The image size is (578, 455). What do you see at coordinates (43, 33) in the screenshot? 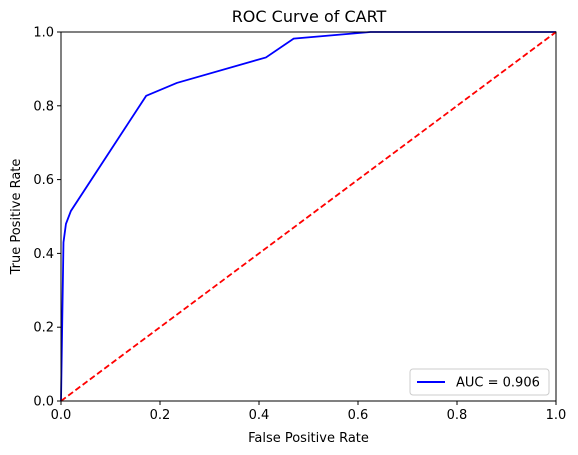
I see `y-tick-label: 1.0` at bounding box center [43, 33].